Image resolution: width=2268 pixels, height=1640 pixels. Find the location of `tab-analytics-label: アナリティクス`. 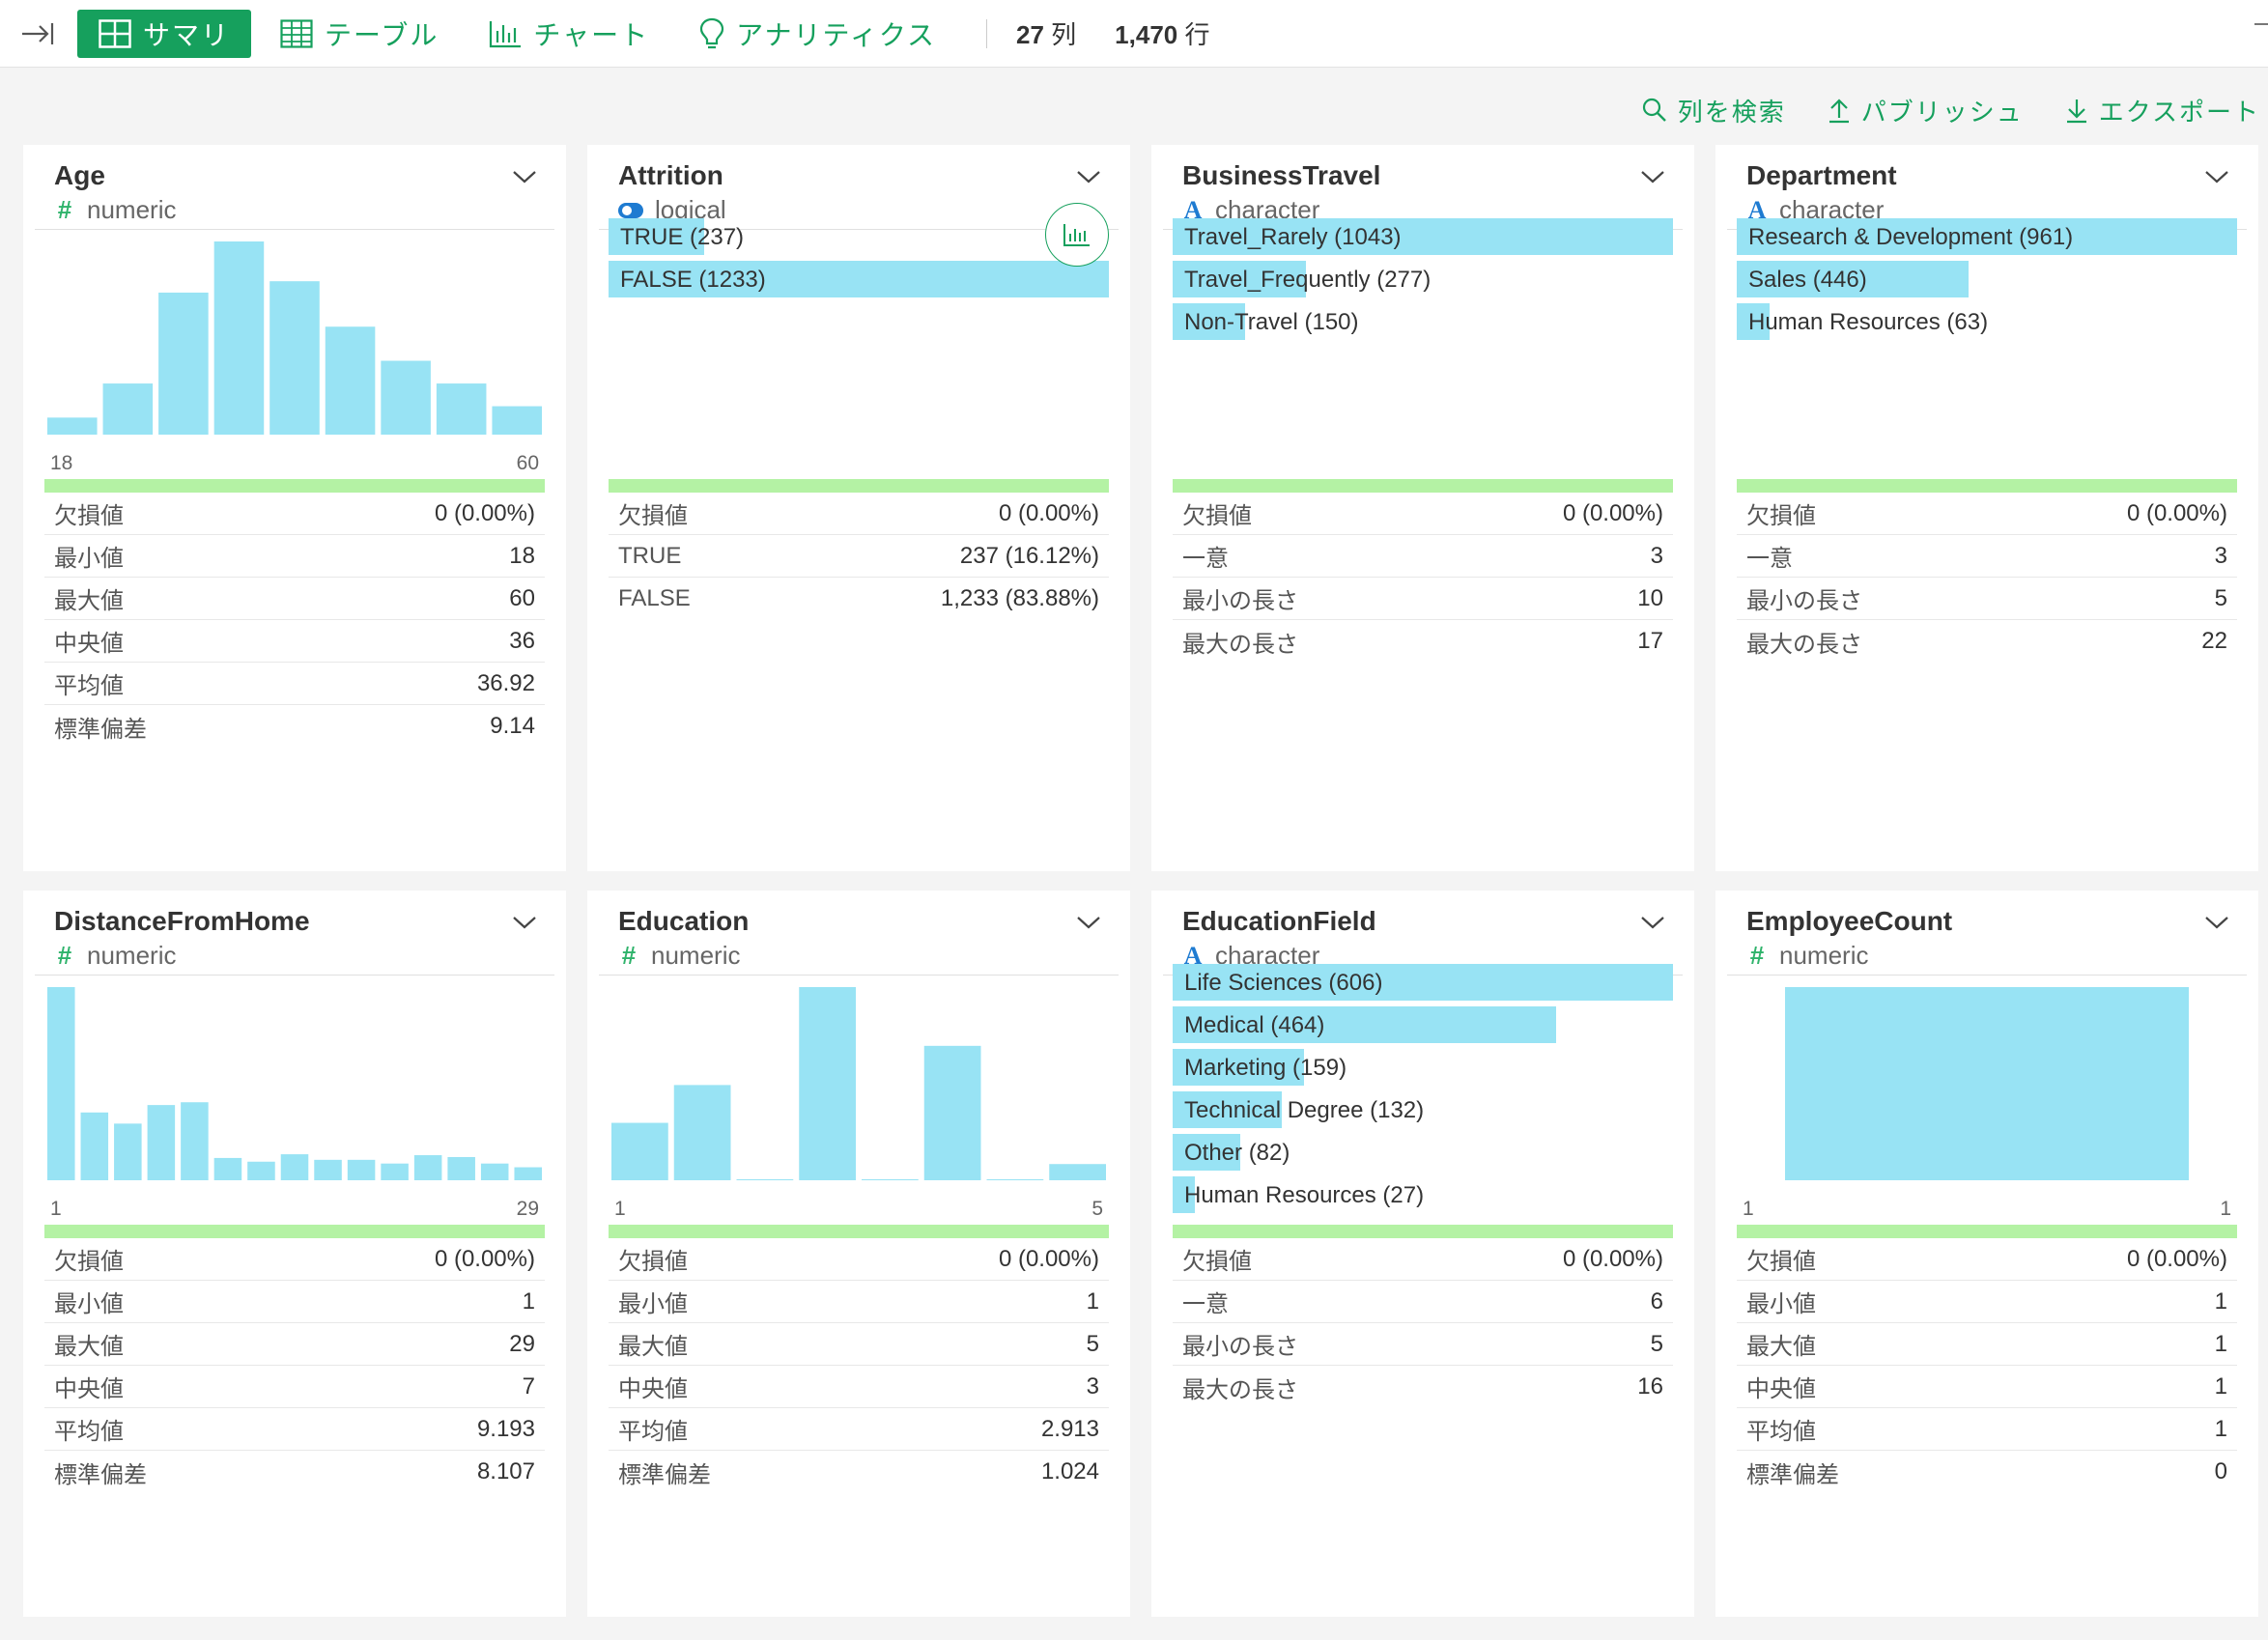

tab-analytics-label: アナリティクス is located at coordinates (836, 34).